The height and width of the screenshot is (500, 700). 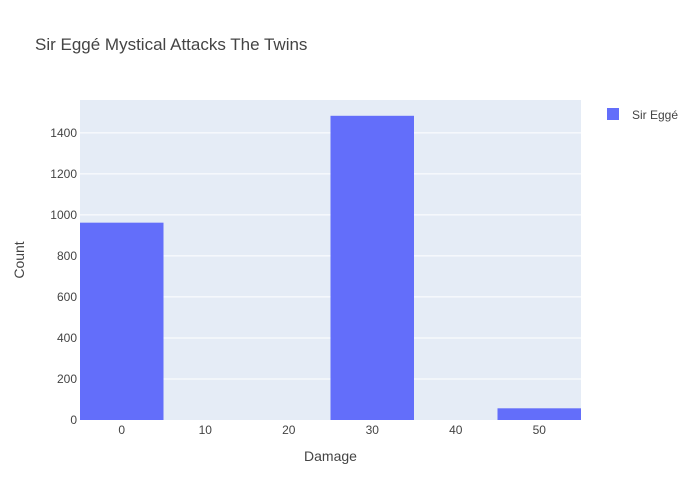 What do you see at coordinates (67, 297) in the screenshot?
I see `y-tick-label: 600` at bounding box center [67, 297].